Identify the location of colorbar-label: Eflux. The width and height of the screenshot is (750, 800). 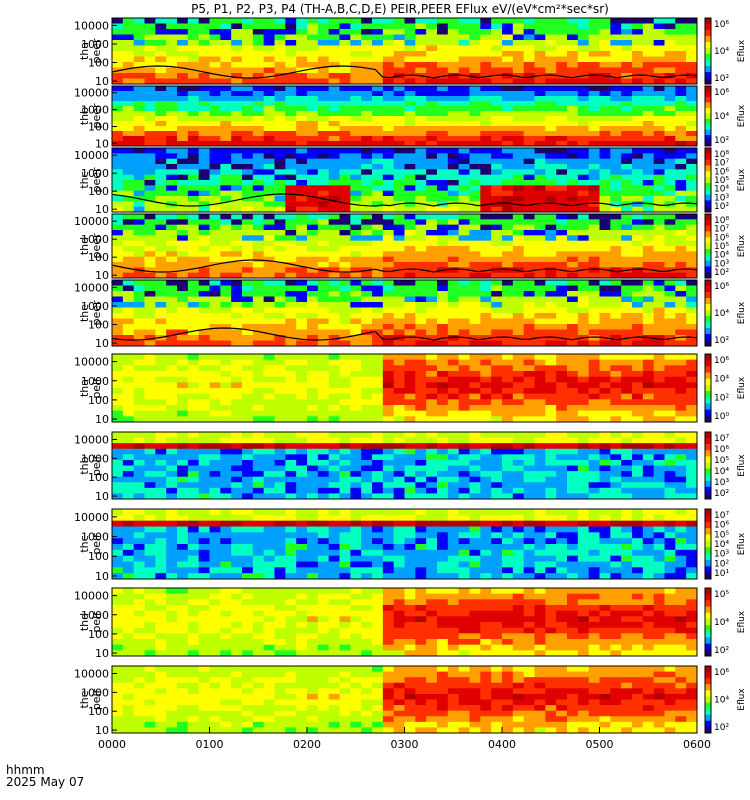
(742, 245).